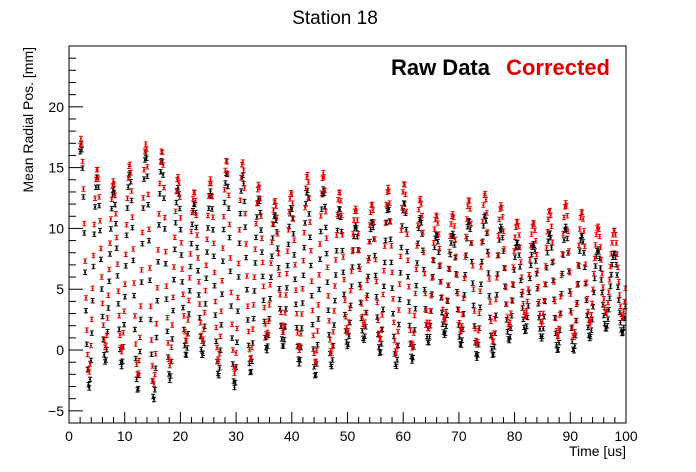  What do you see at coordinates (236, 436) in the screenshot?
I see `x-tick-label: 30` at bounding box center [236, 436].